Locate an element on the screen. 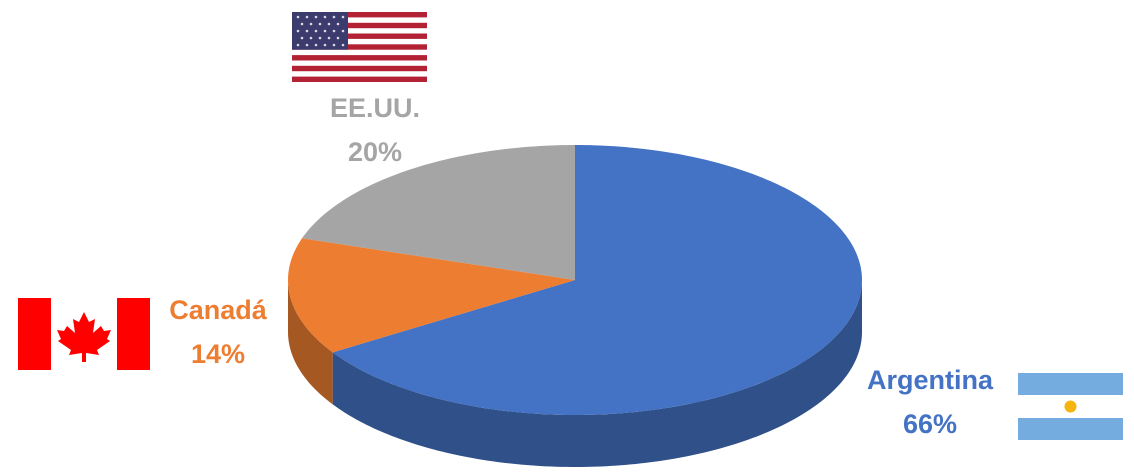  value-label: 14% is located at coordinates (218, 354).